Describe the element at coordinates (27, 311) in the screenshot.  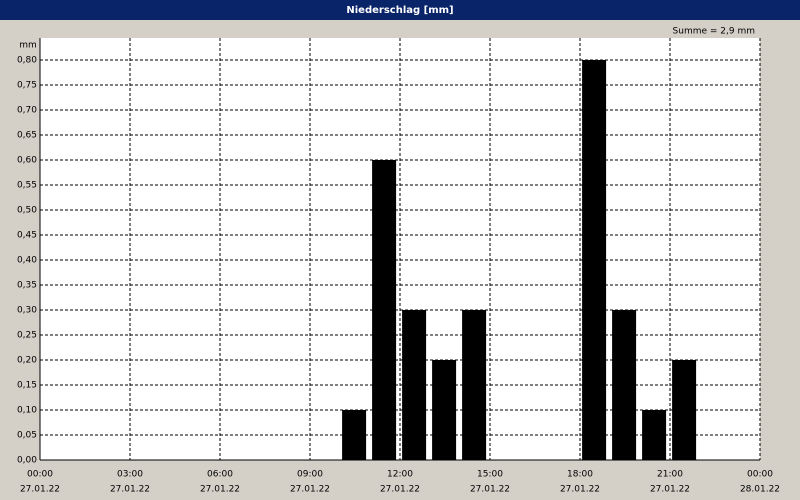
I see `y-tick-label: 0,30` at that location.